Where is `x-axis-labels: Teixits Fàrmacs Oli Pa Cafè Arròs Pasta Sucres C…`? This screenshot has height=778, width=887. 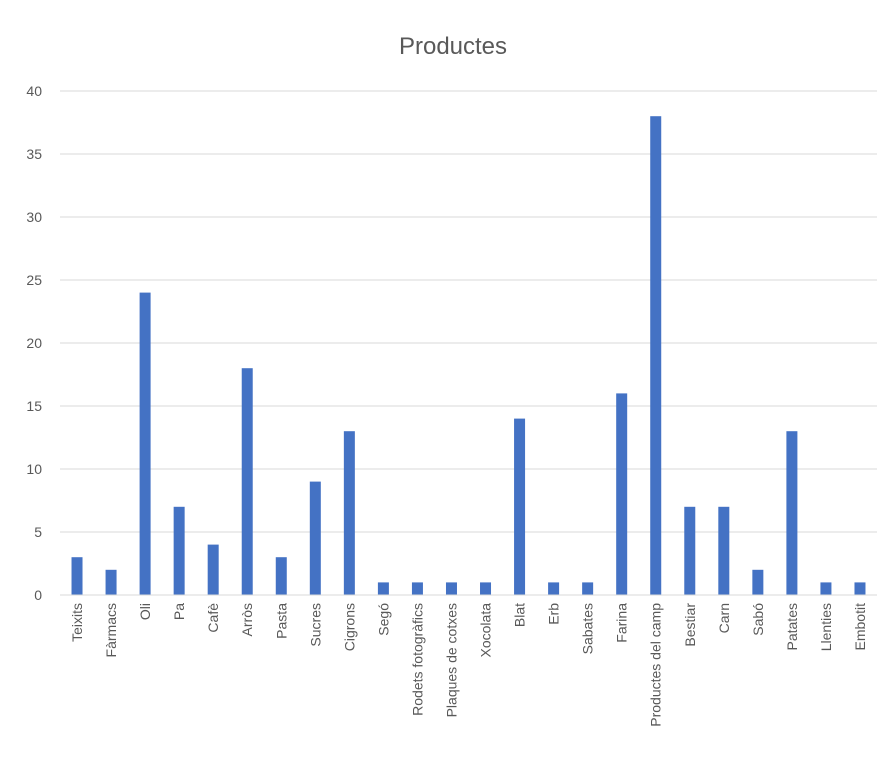
x-axis-labels: Teixits Fàrmacs Oli Pa Cafè Arròs Pasta Sucres C… is located at coordinates (468, 665).